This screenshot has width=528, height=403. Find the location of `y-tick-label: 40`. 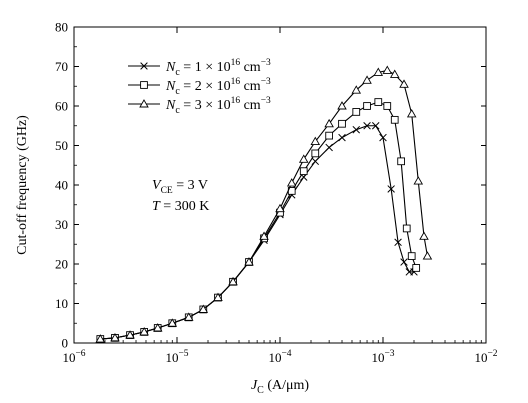

y-tick-label: 40 is located at coordinates (61, 185).